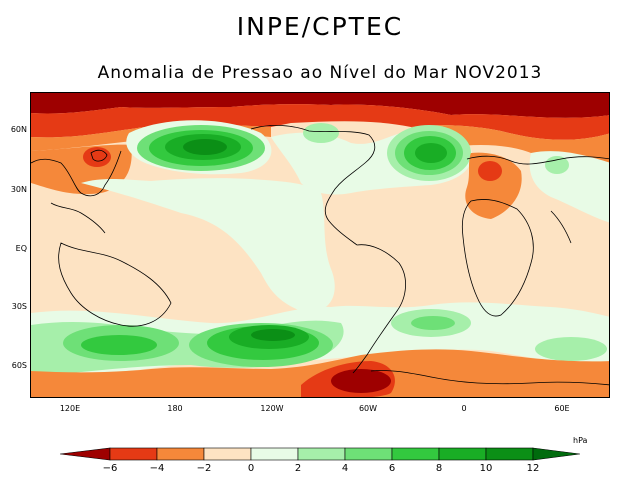 This screenshot has height=494, width=640. What do you see at coordinates (110, 468) in the screenshot?
I see `colorbar-tick: −6` at bounding box center [110, 468].